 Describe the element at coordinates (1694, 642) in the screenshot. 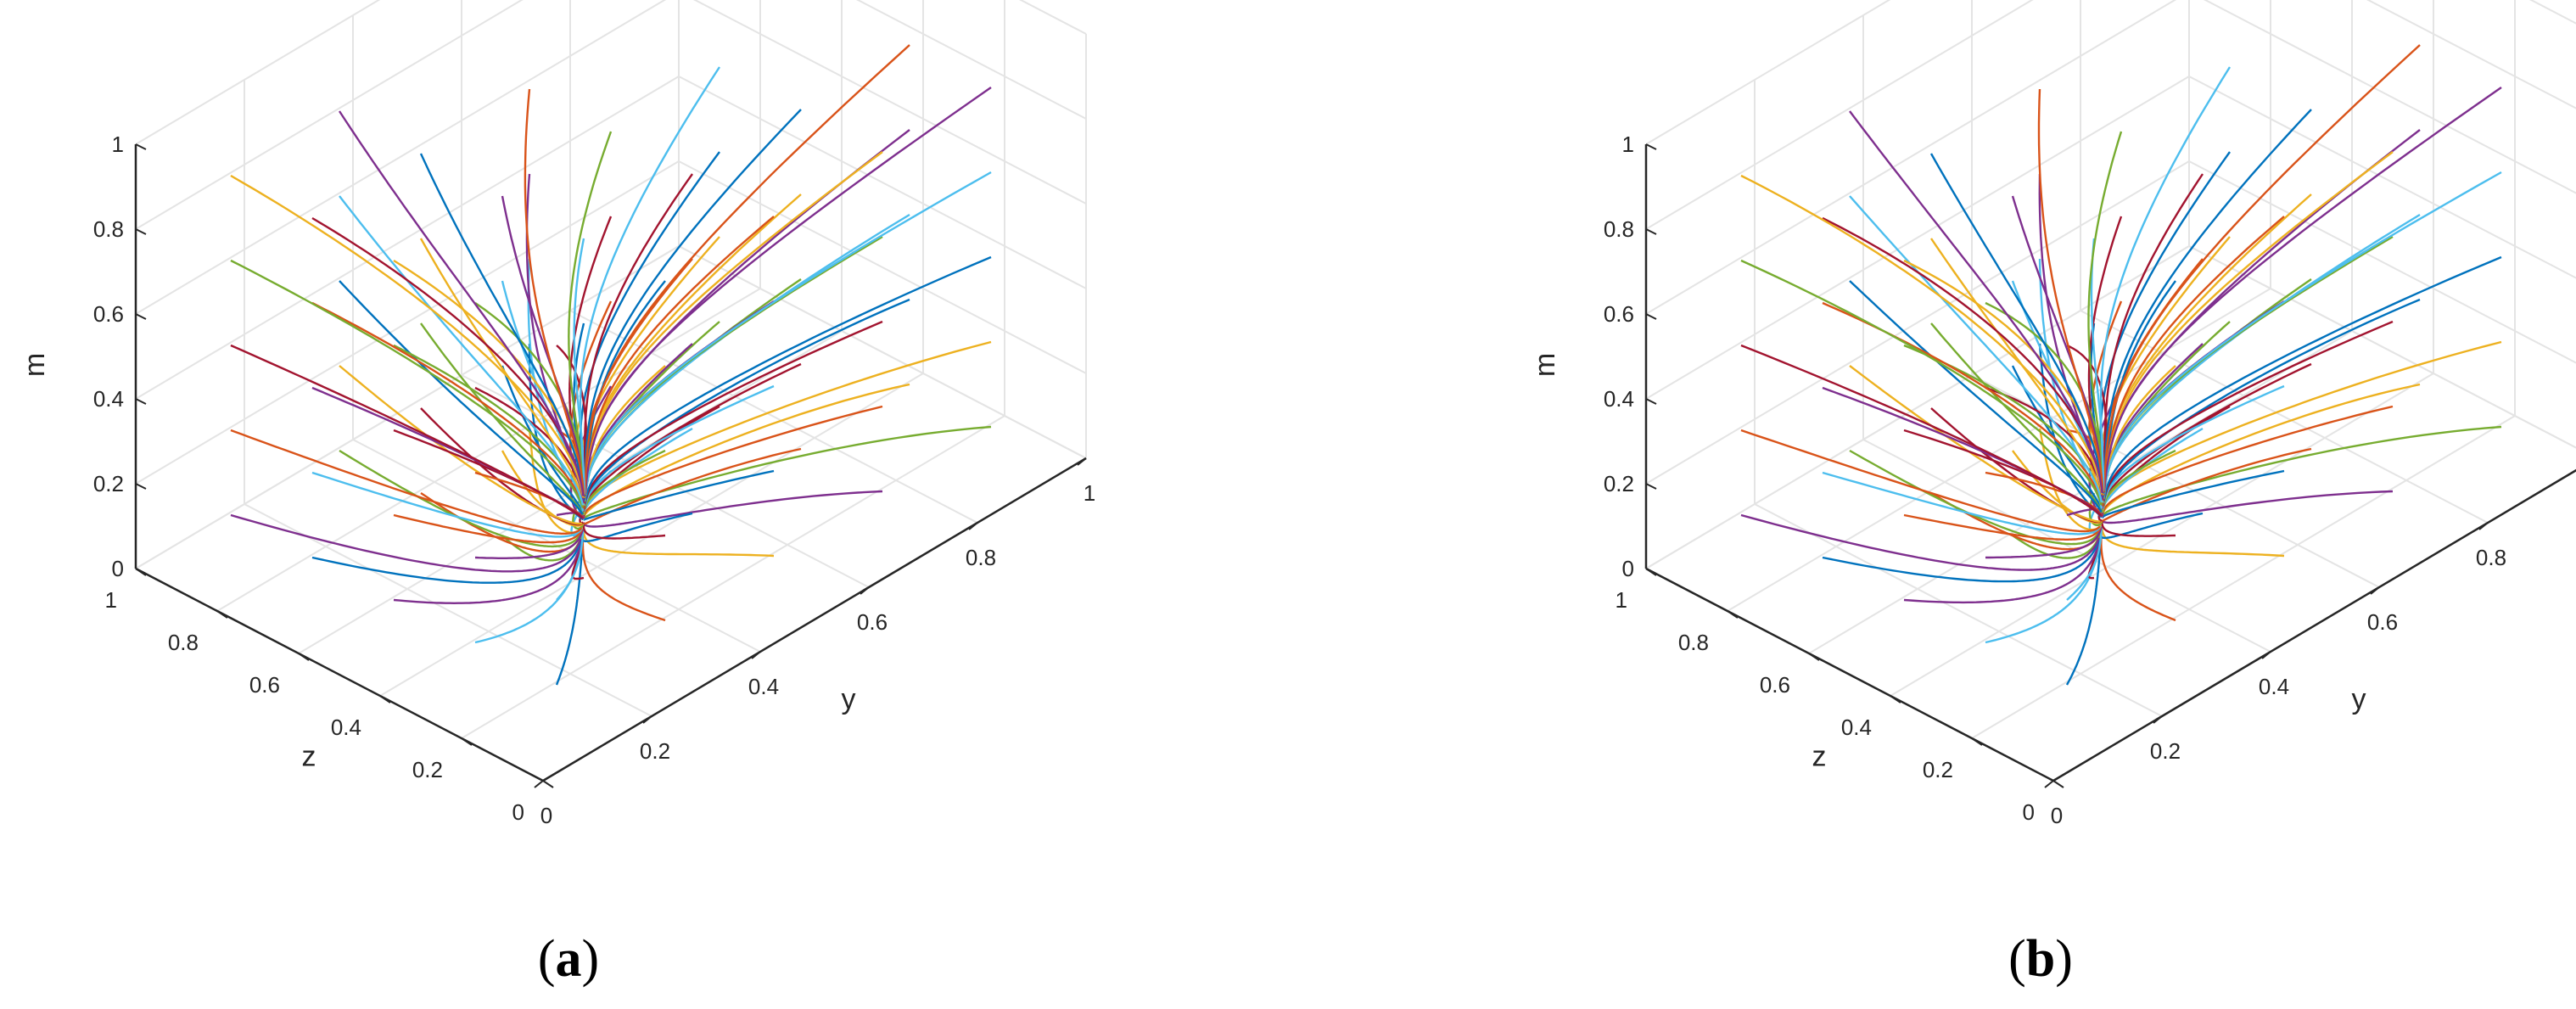

I see `z-tick-label: 0.8` at that location.